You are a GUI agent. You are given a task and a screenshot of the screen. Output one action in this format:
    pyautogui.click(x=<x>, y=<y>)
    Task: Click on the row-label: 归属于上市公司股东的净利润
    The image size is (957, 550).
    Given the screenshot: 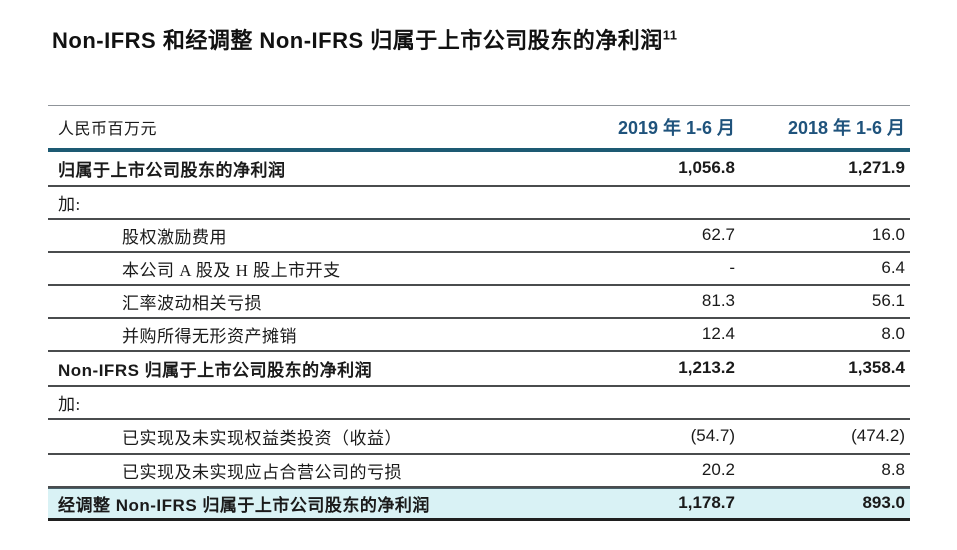 What is the action you would take?
    pyautogui.click(x=172, y=170)
    